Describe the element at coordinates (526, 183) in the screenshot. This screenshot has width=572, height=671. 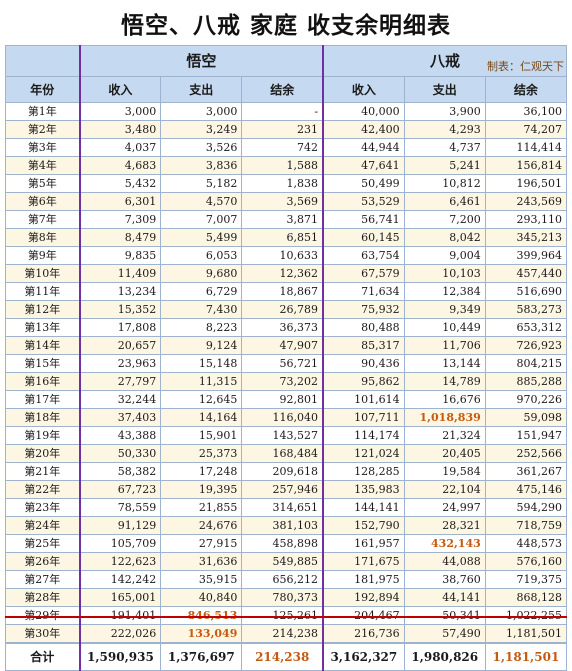
I see `cell-bajie-balance: 196,501` at that location.